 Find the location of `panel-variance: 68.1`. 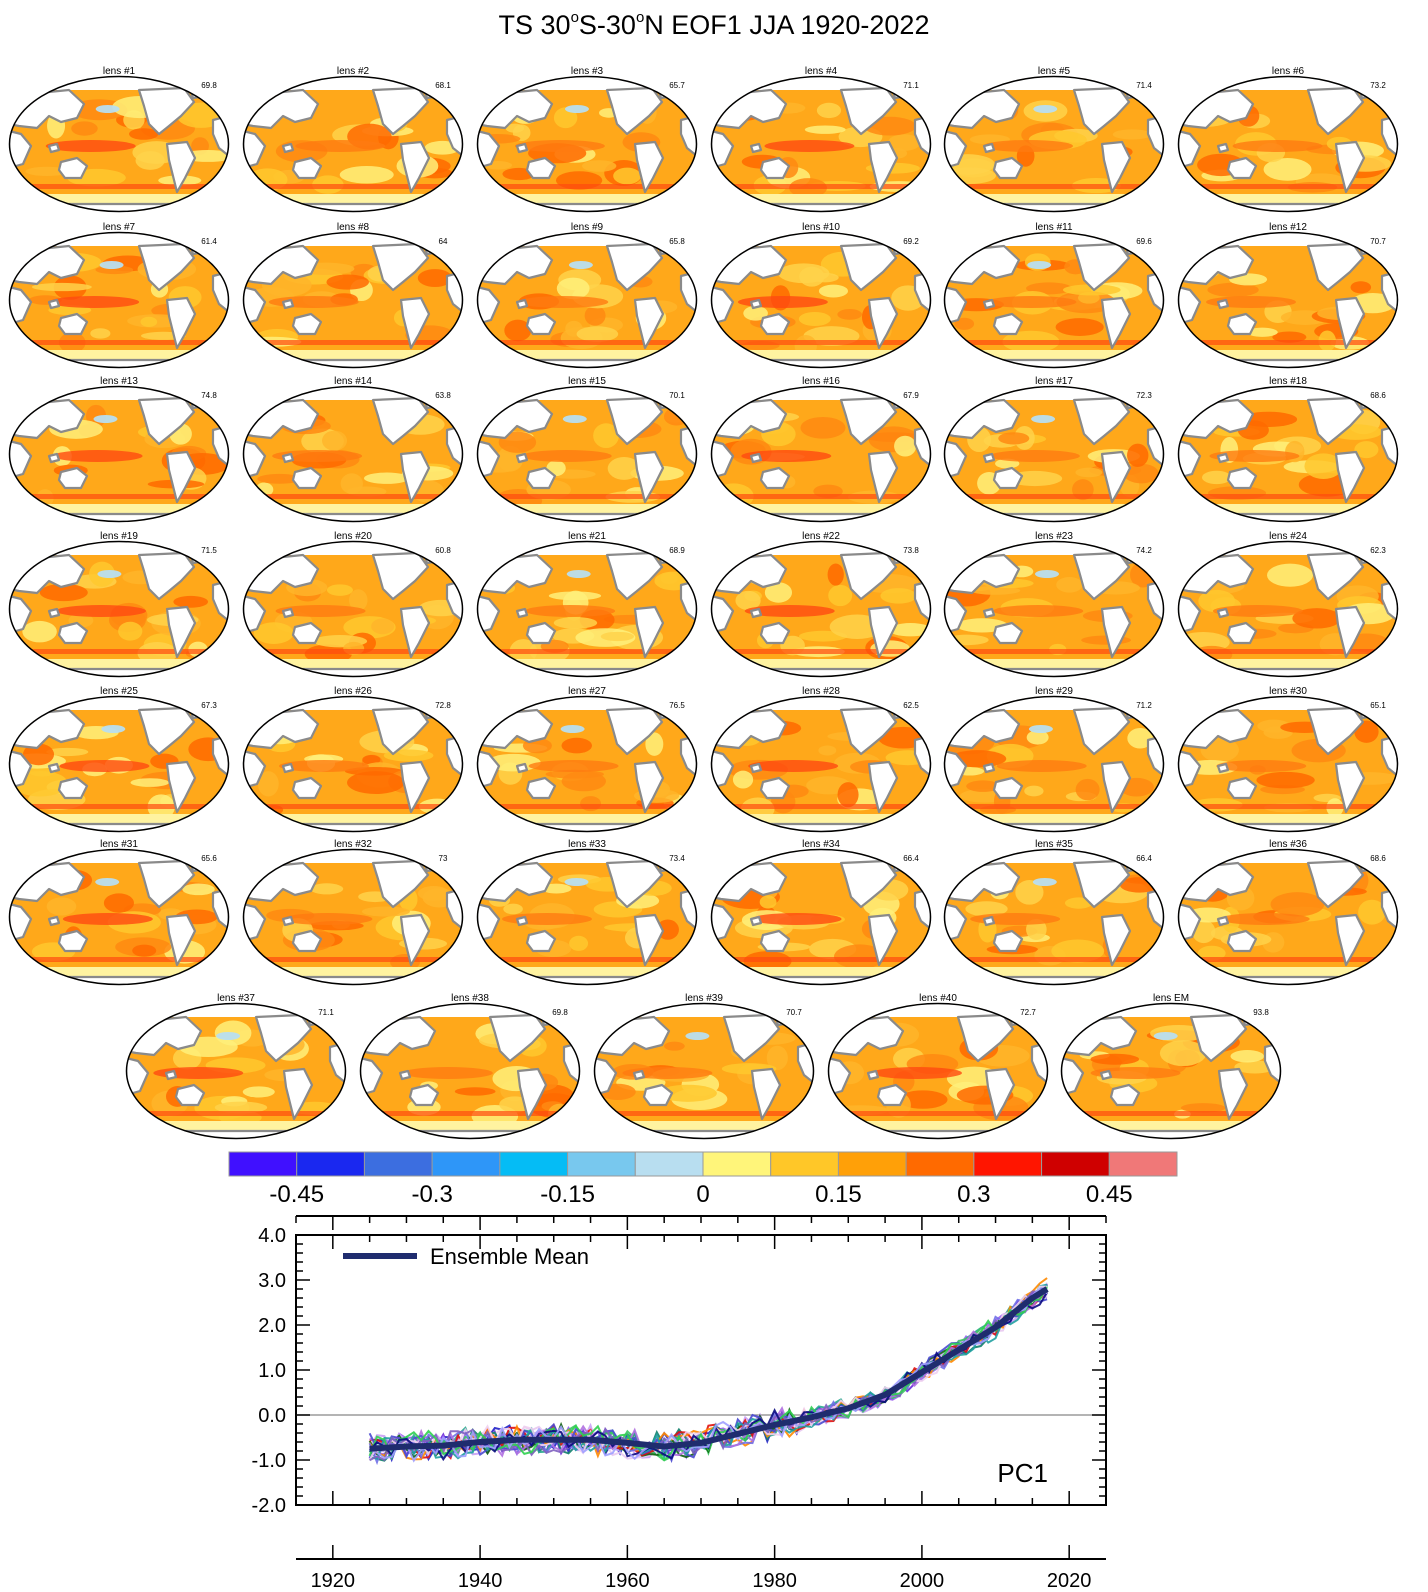

panel-variance: 68.1 is located at coordinates (443, 85).